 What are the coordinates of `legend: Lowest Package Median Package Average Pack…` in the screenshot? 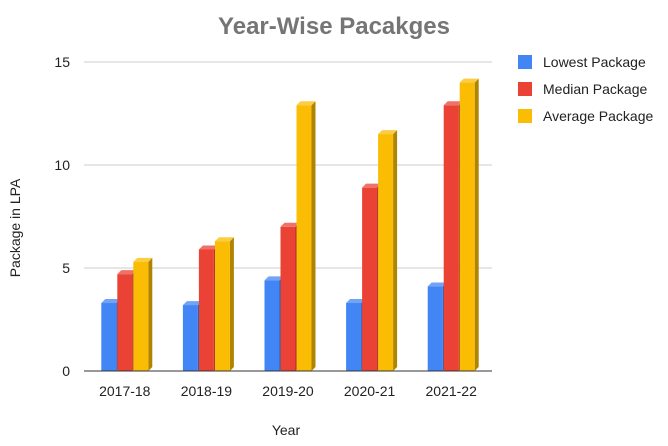 It's located at (585, 89).